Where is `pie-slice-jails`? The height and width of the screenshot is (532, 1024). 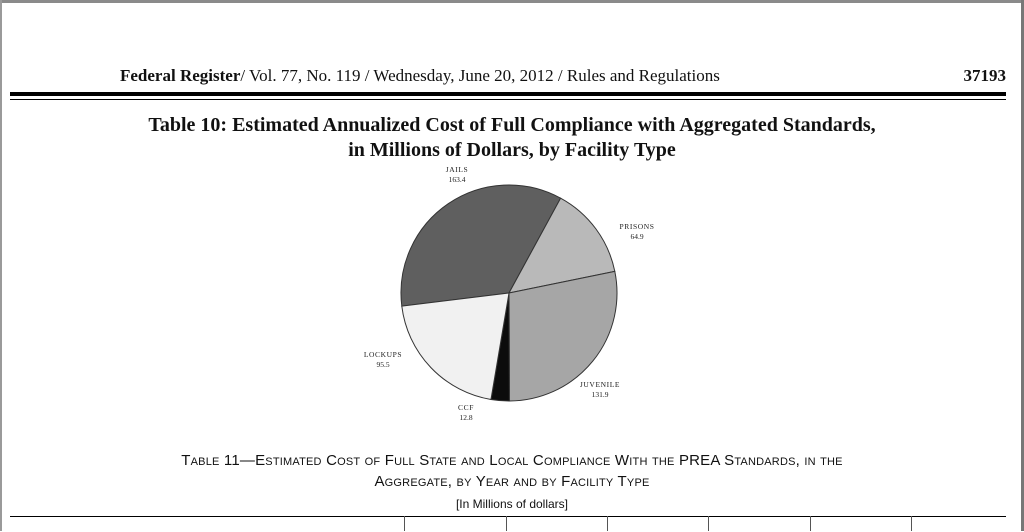
pie-slice-jails is located at coordinates (481, 245).